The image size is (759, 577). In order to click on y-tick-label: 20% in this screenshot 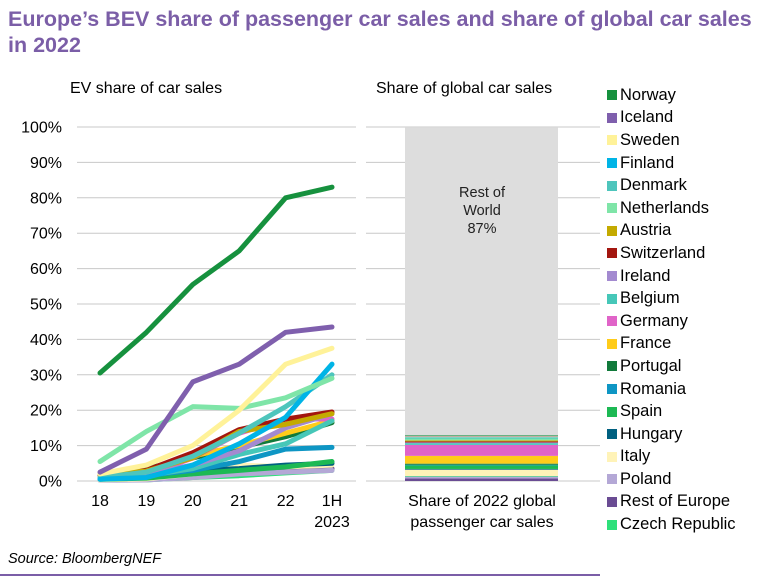, I will do `click(46, 411)`.